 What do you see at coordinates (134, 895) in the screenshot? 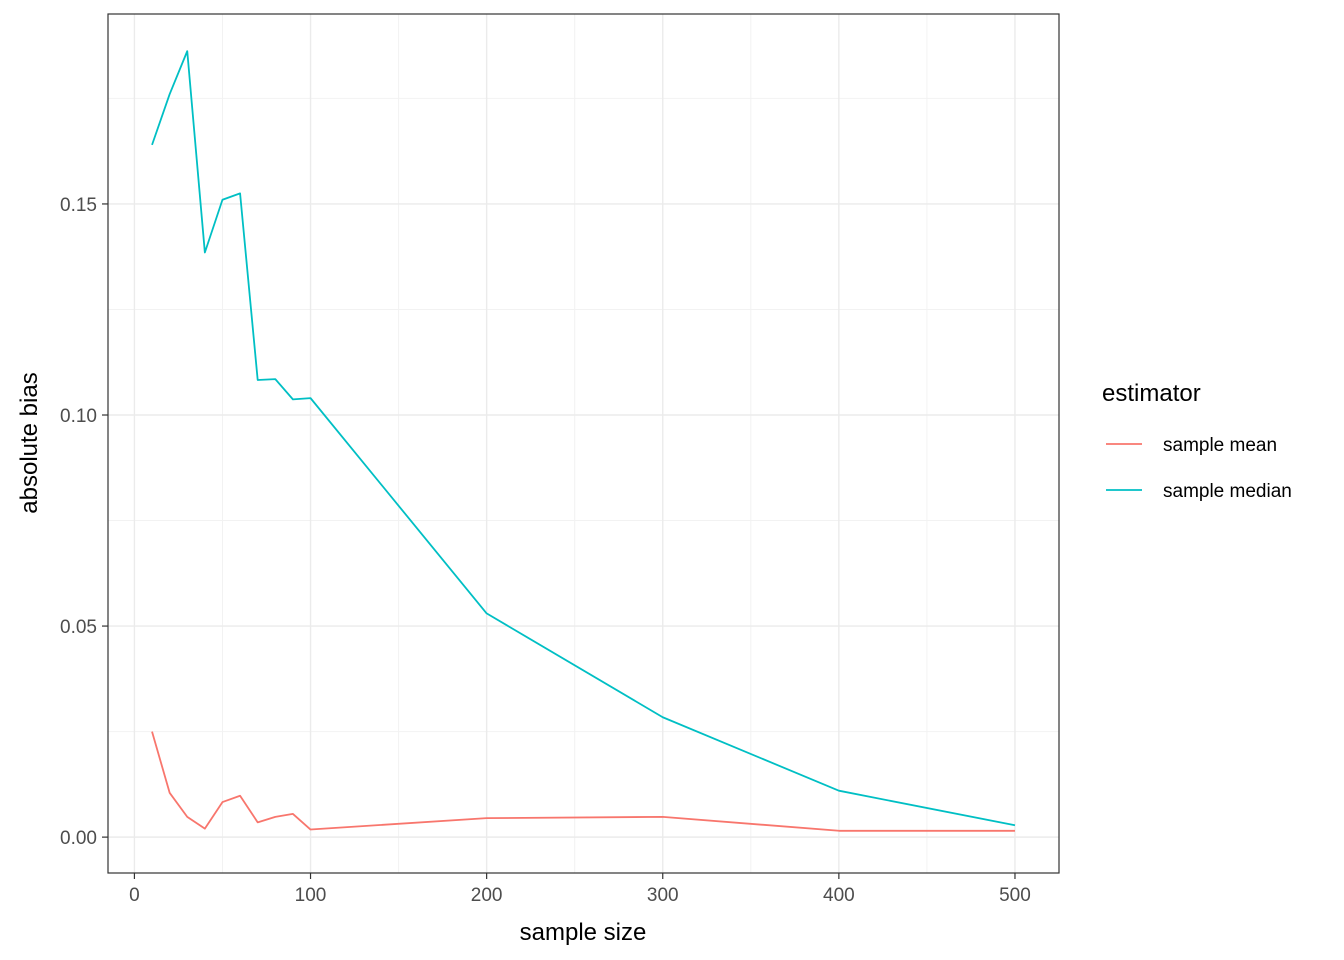
I see `x-tick-label: 0` at bounding box center [134, 895].